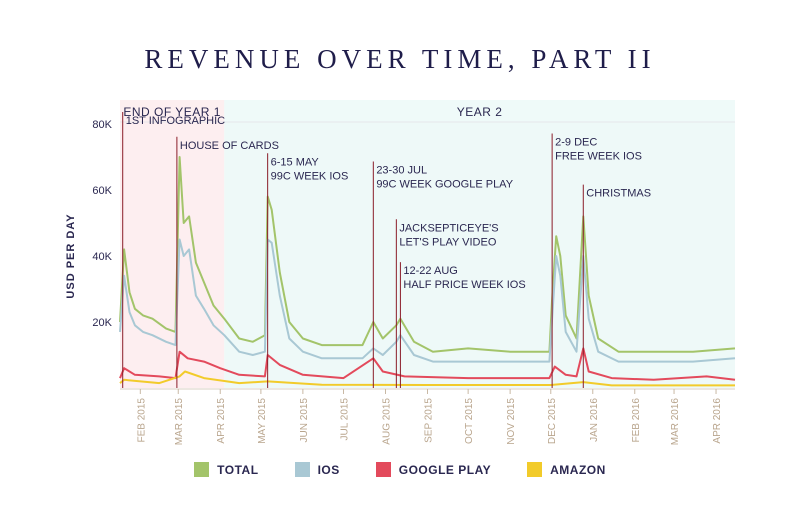 This screenshot has height=523, width=800. I want to click on legend-swatch-total, so click(202, 469).